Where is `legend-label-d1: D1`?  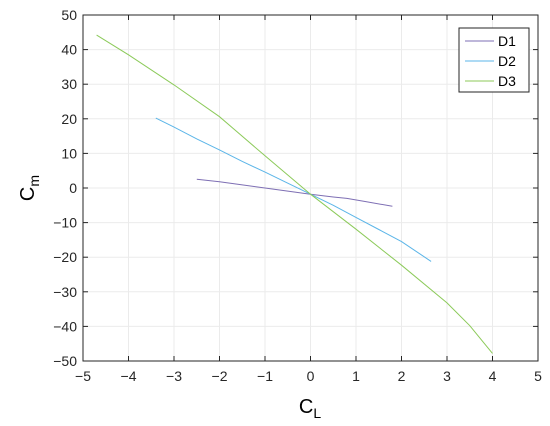
legend-label-d1: D1 is located at coordinates (507, 41).